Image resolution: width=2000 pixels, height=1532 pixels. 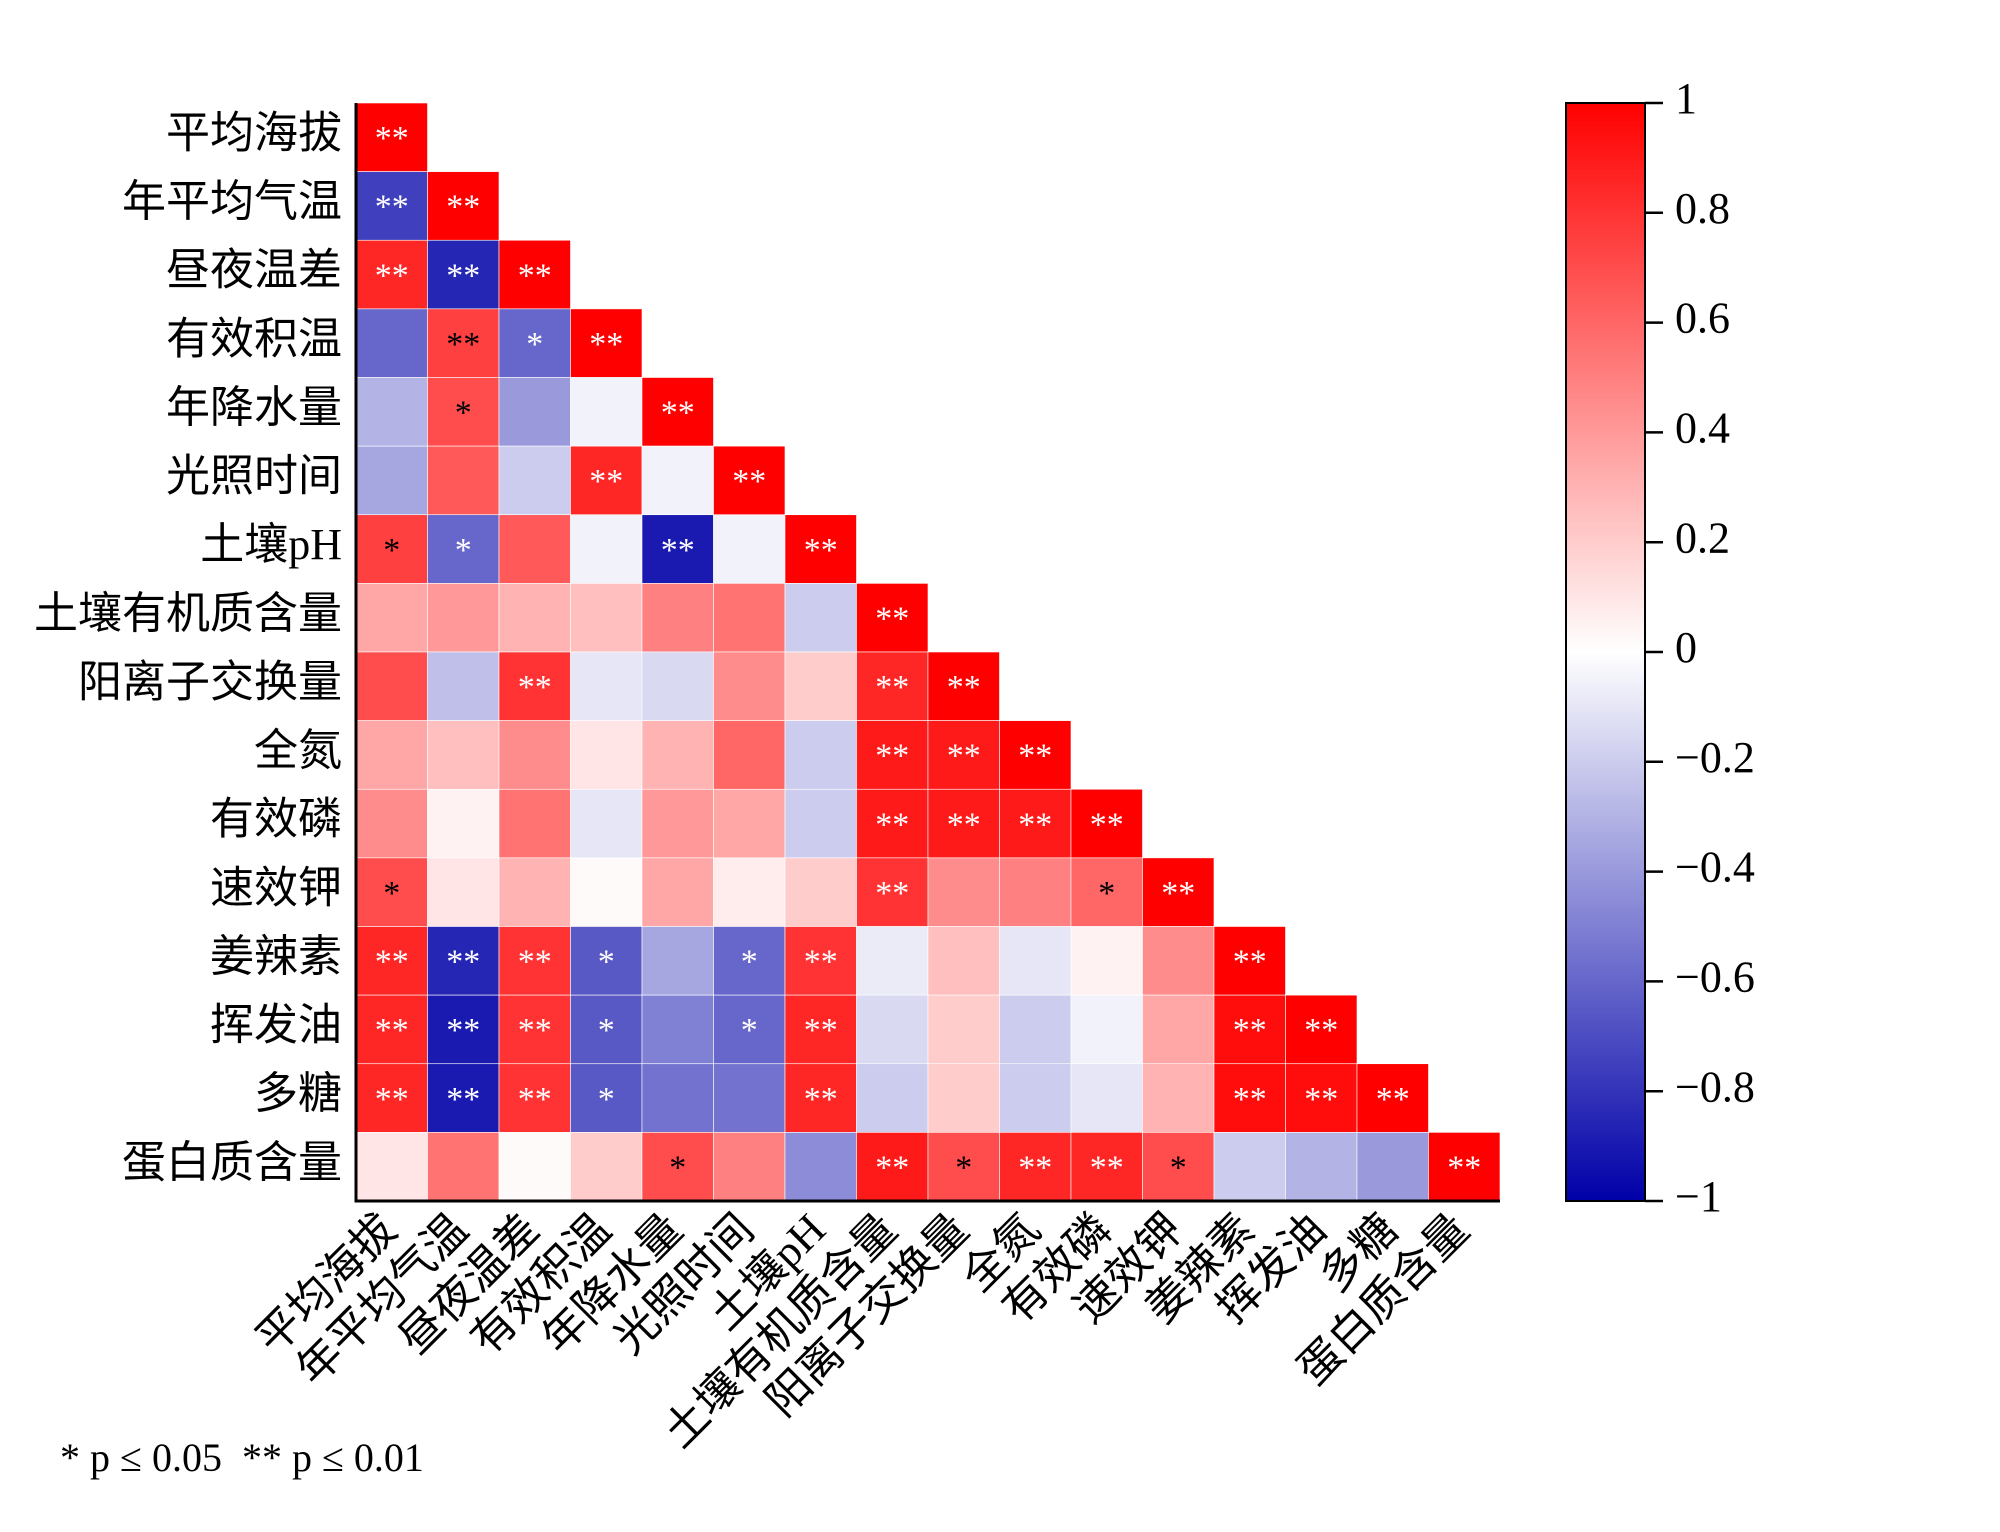 I want to click on y-tick-label: 平均海拔, so click(x=254, y=132).